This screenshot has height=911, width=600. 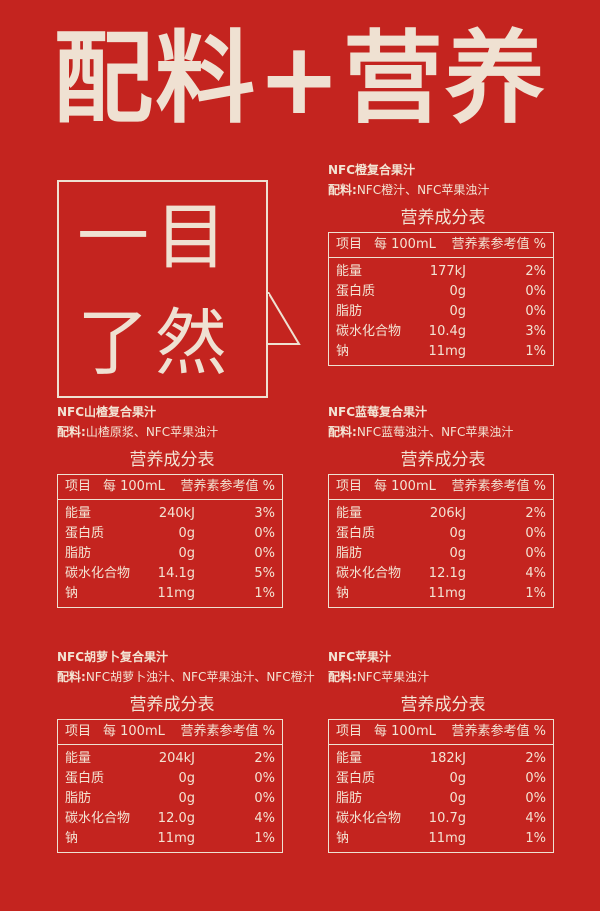 I want to click on product-name: NFC苹果汁, so click(x=360, y=657).